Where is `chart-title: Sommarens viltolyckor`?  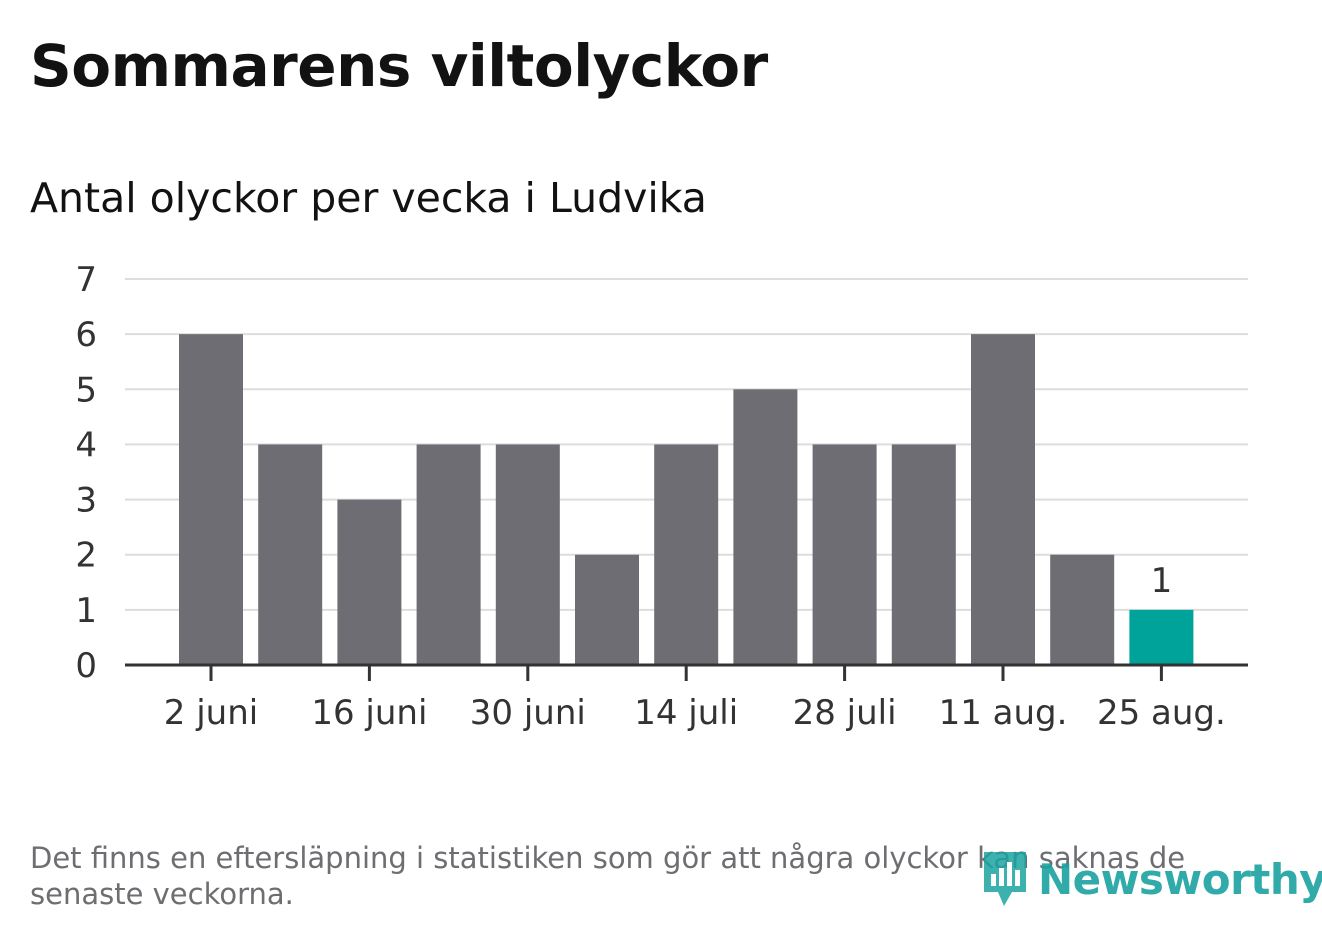
chart-title: Sommarens viltolyckor is located at coordinates (399, 66).